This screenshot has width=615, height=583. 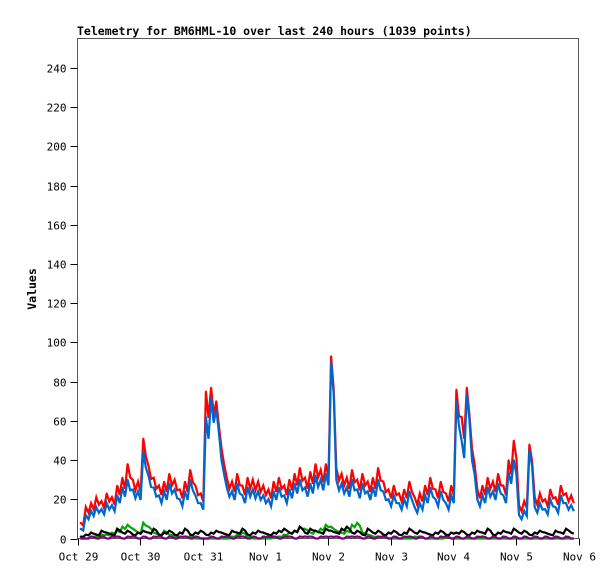 I want to click on x-tick-label: Nov 6, so click(x=579, y=557).